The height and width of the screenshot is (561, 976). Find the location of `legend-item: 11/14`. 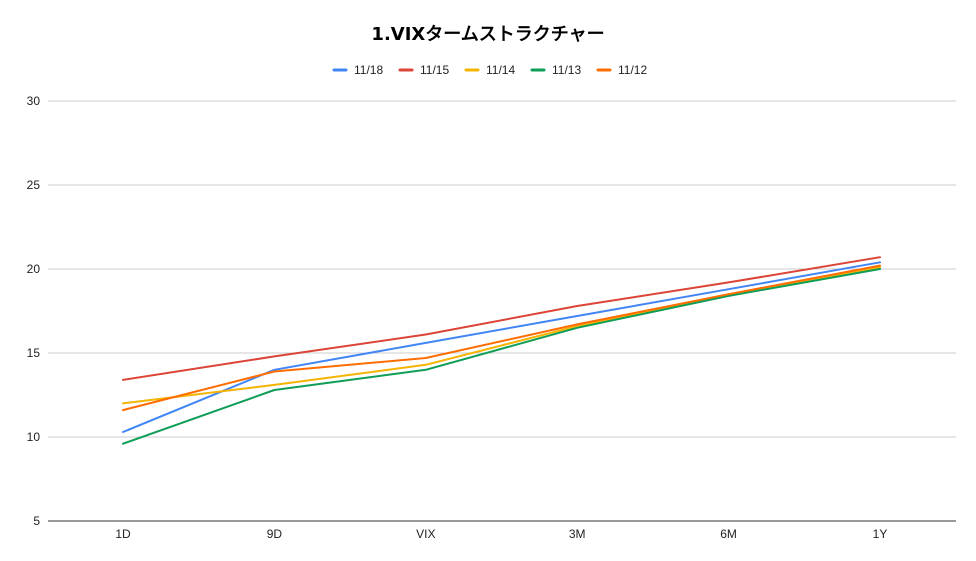

legend-item: 11/14 is located at coordinates (489, 70).